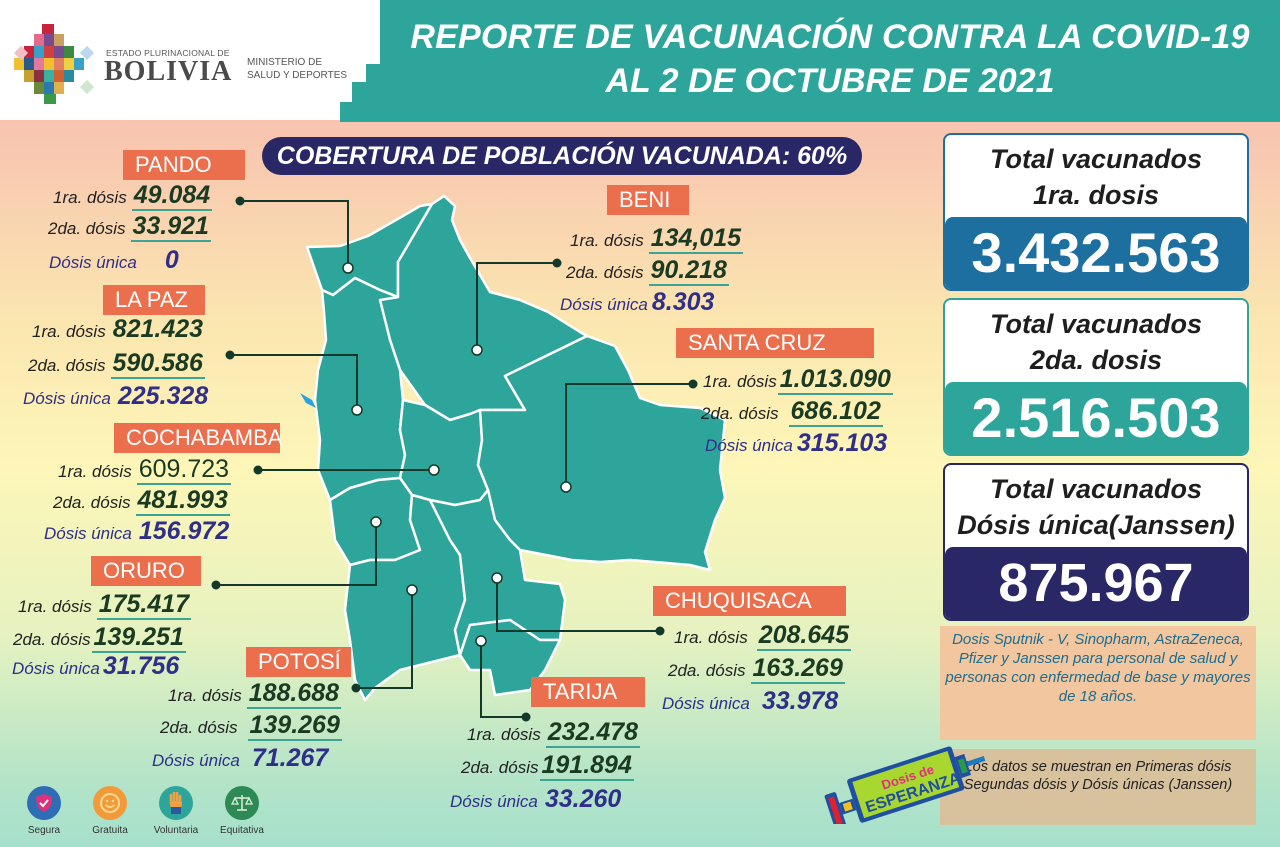 Image resolution: width=1280 pixels, height=847 pixels. Describe the element at coordinates (241, 758) in the screenshot. I see `potosi-single-row: Dósis única 71.267` at that location.